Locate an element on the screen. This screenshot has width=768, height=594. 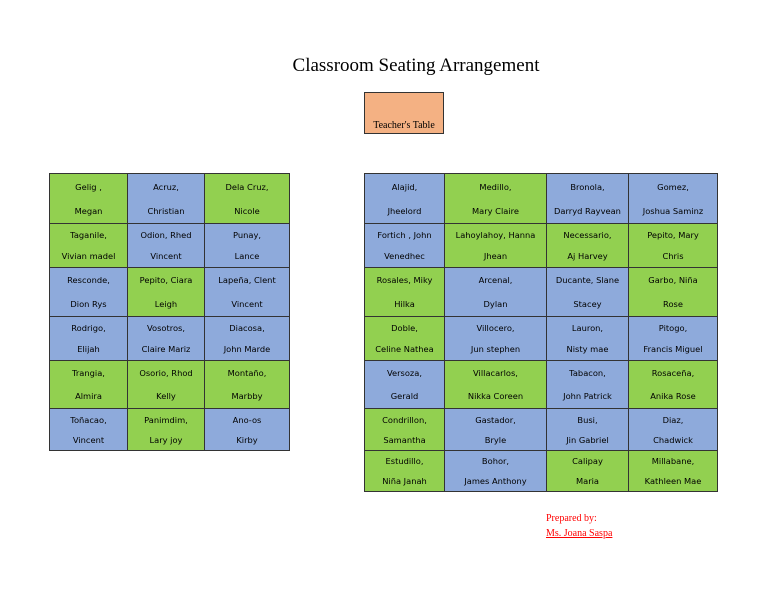
seat-name-line2: Joshua Saminz is located at coordinates (673, 210).